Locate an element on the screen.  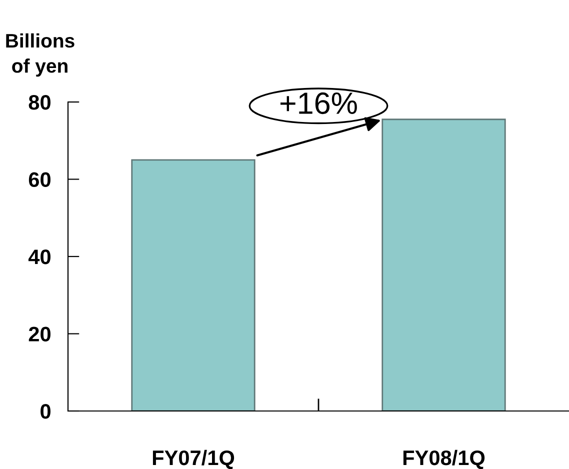
x-tick-label: FY08/1Q is located at coordinates (444, 459).